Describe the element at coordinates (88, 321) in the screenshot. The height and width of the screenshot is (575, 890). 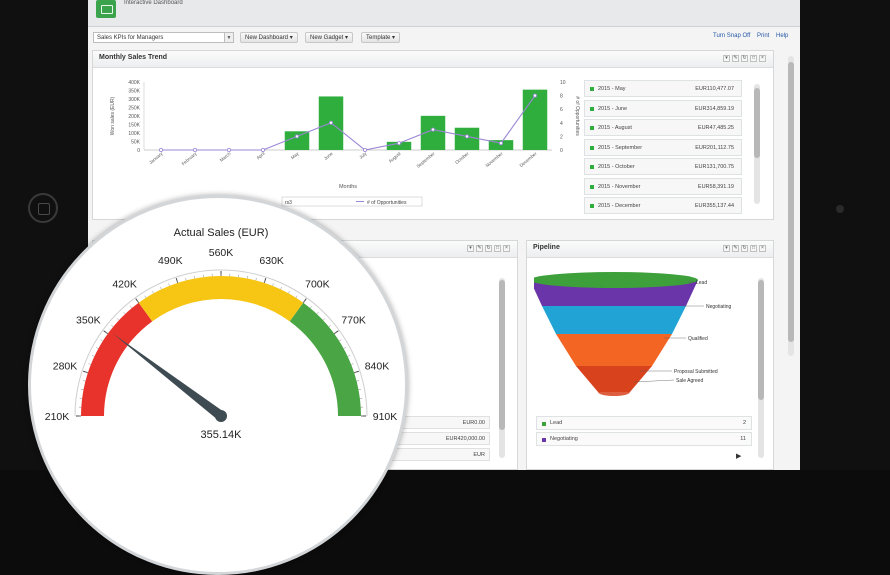
I see `gauge-tick-label: 350K` at that location.